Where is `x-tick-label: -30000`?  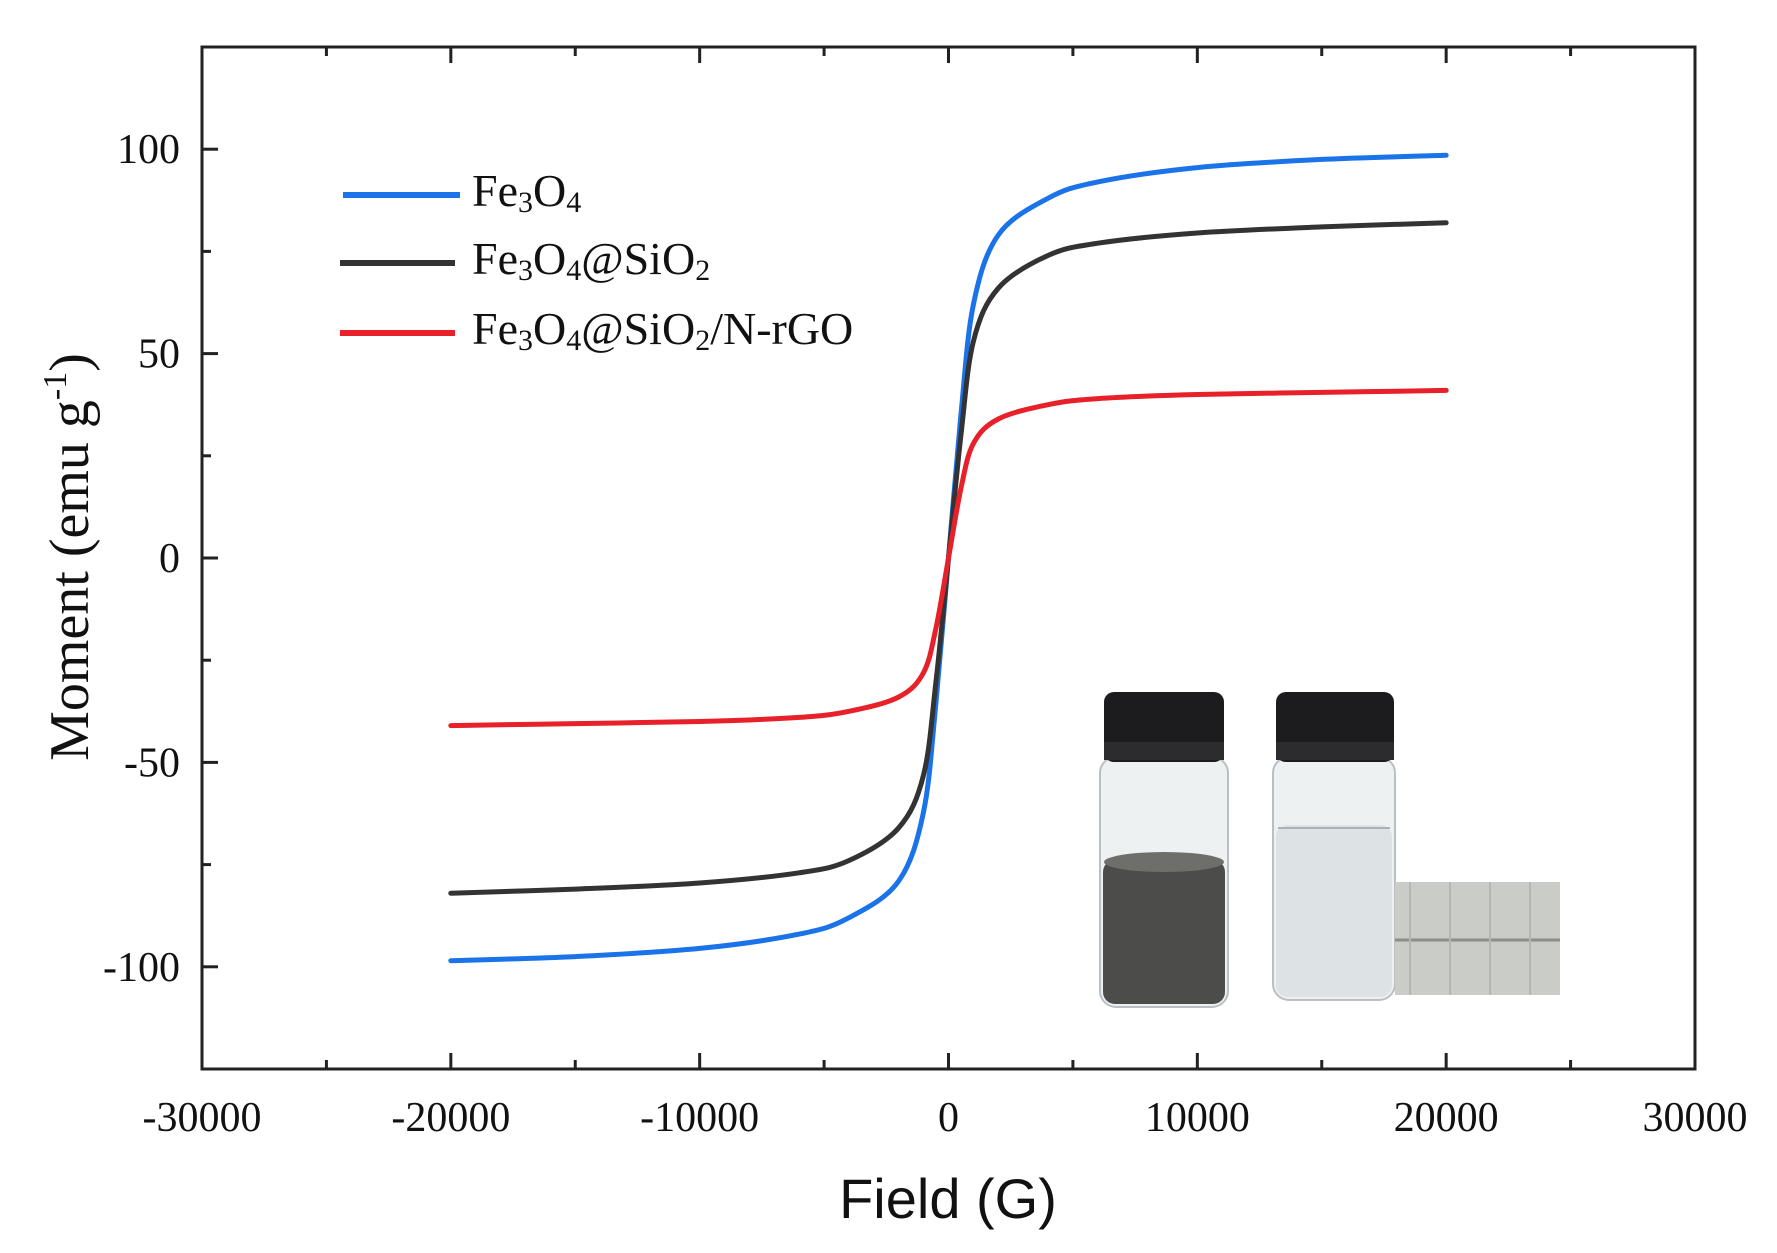 x-tick-label: -30000 is located at coordinates (202, 1118).